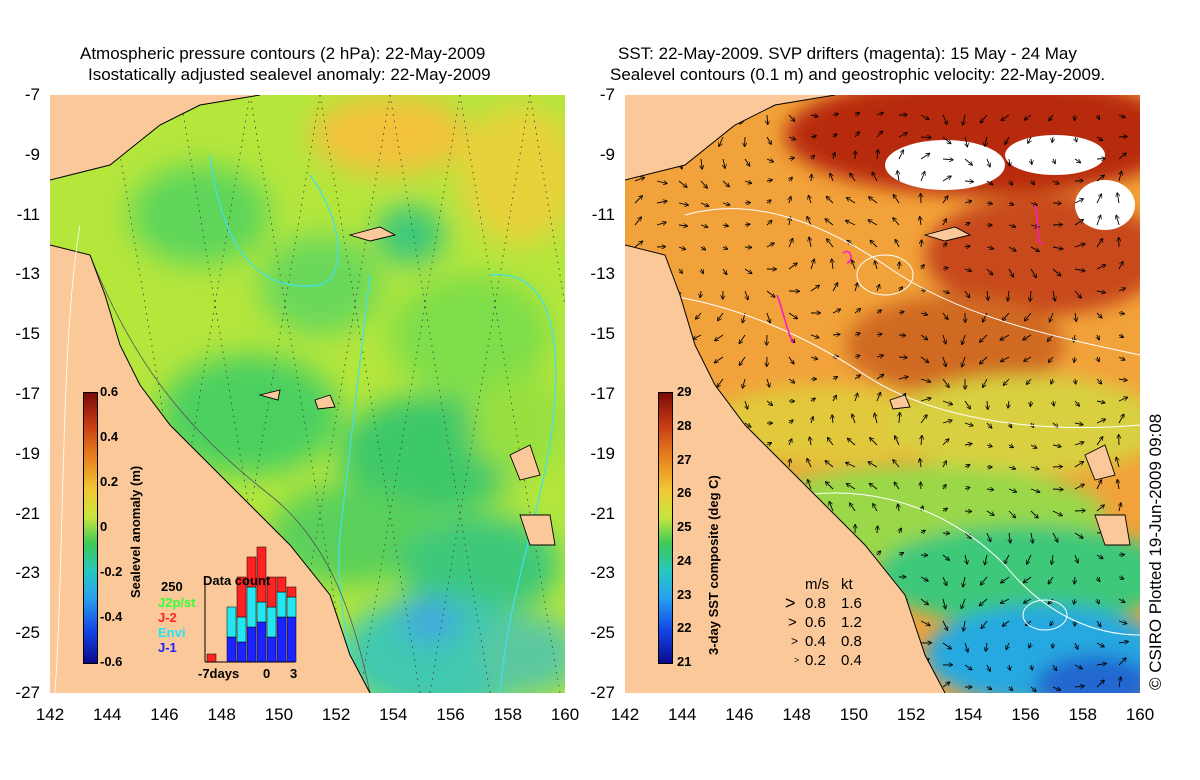 This screenshot has width=1200, height=780. What do you see at coordinates (279, 714) in the screenshot?
I see `x-tick-label: 150` at bounding box center [279, 714].